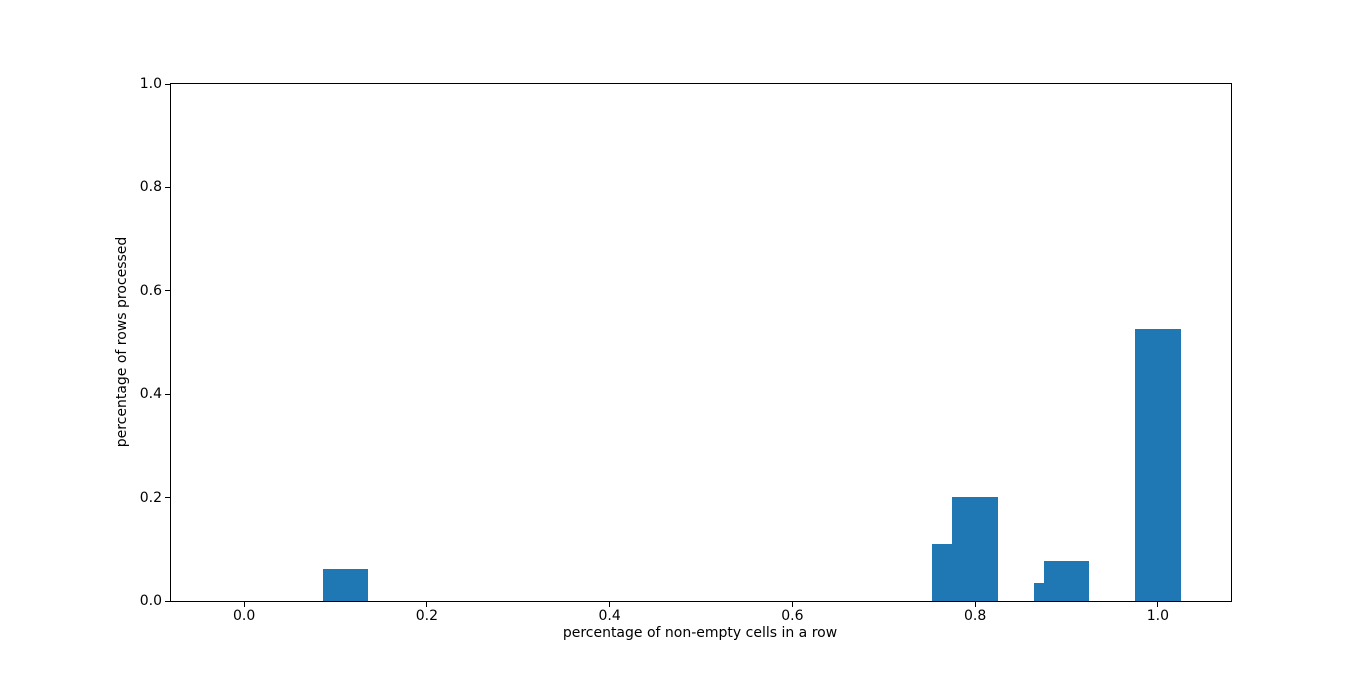 Image resolution: width=1366 pixels, height=674 pixels. What do you see at coordinates (975, 616) in the screenshot?
I see `x-tick-label: 0.8` at bounding box center [975, 616].